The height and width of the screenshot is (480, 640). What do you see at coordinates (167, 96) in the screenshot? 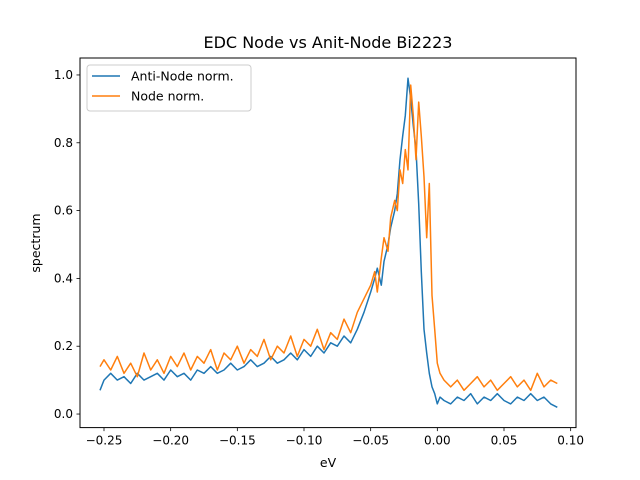
I see `legend-label: Node norm.` at bounding box center [167, 96].